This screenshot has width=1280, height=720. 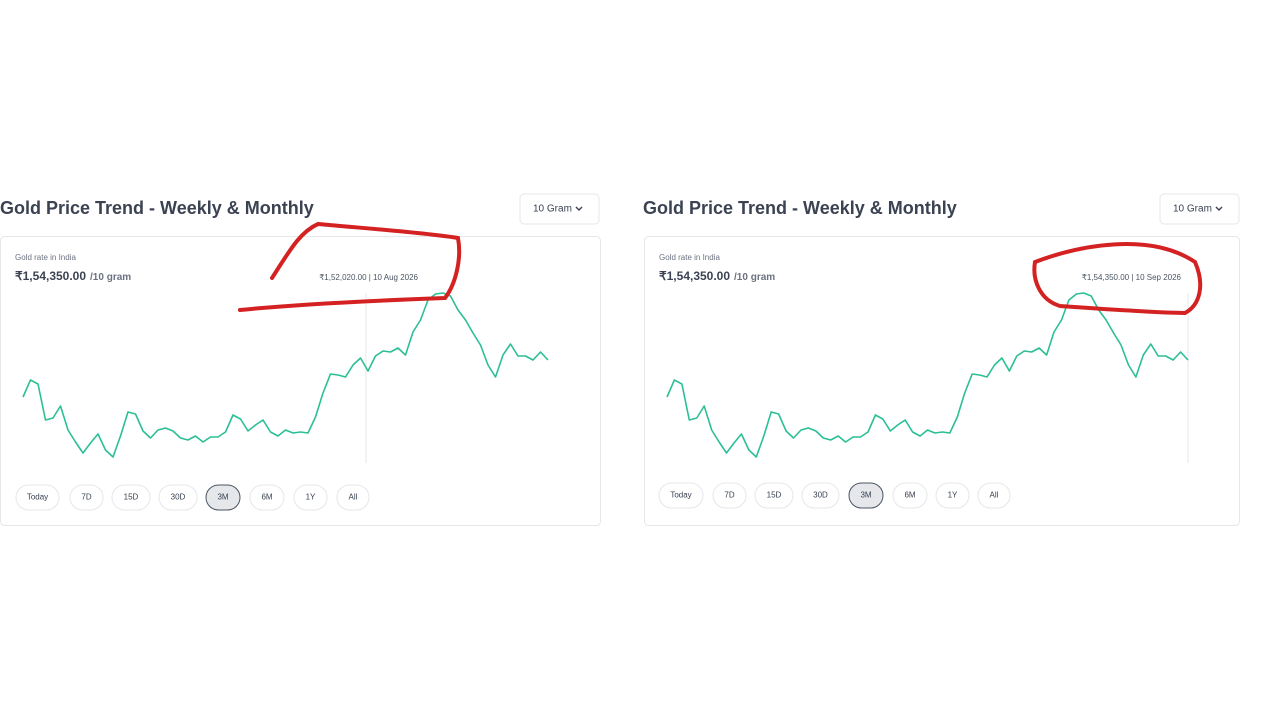 I want to click on tooltip: ₹1,54,350.00 | 10 Sep 2026, so click(x=1132, y=277).